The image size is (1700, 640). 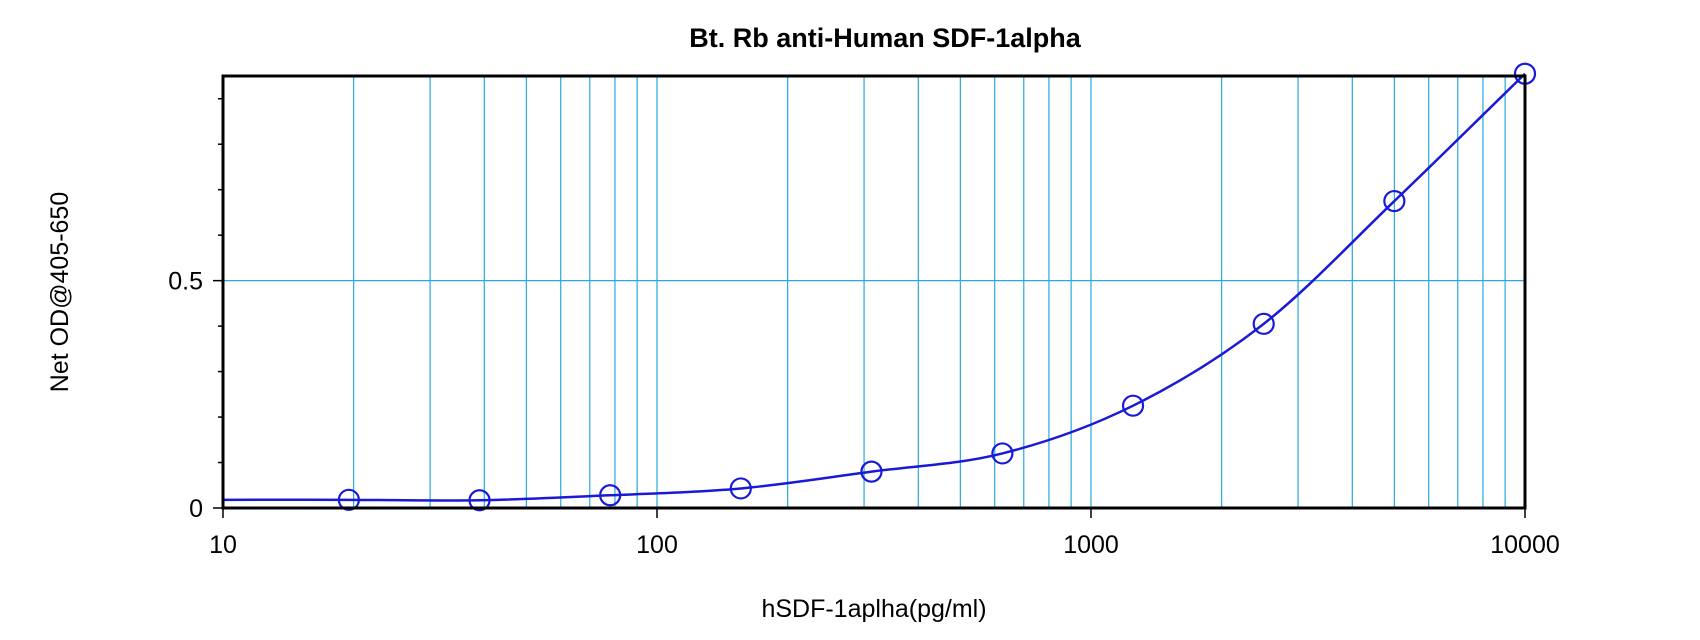 What do you see at coordinates (223, 545) in the screenshot?
I see `x-tick-label: 10` at bounding box center [223, 545].